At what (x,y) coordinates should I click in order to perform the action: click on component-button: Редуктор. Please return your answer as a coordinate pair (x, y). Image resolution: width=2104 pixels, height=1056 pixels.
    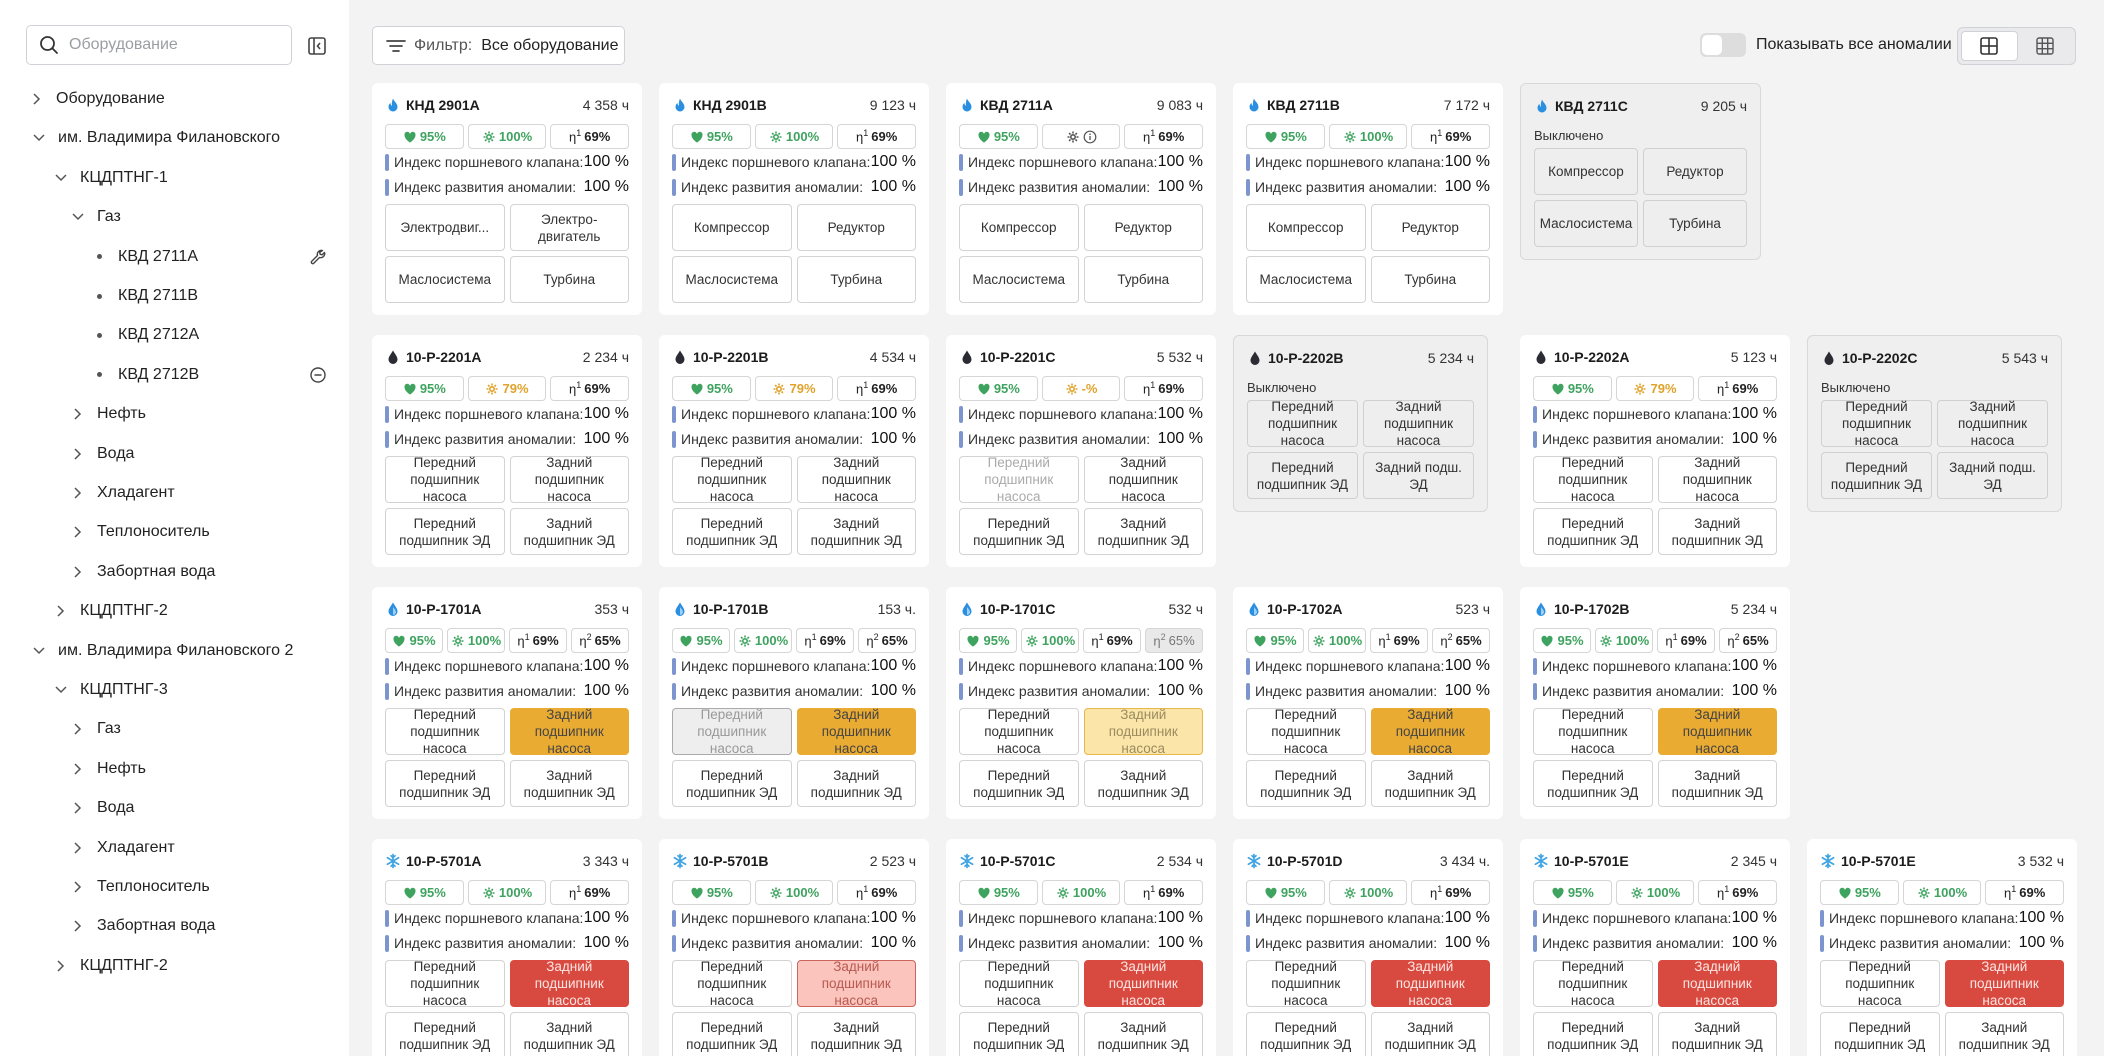
    Looking at the image, I should click on (856, 227).